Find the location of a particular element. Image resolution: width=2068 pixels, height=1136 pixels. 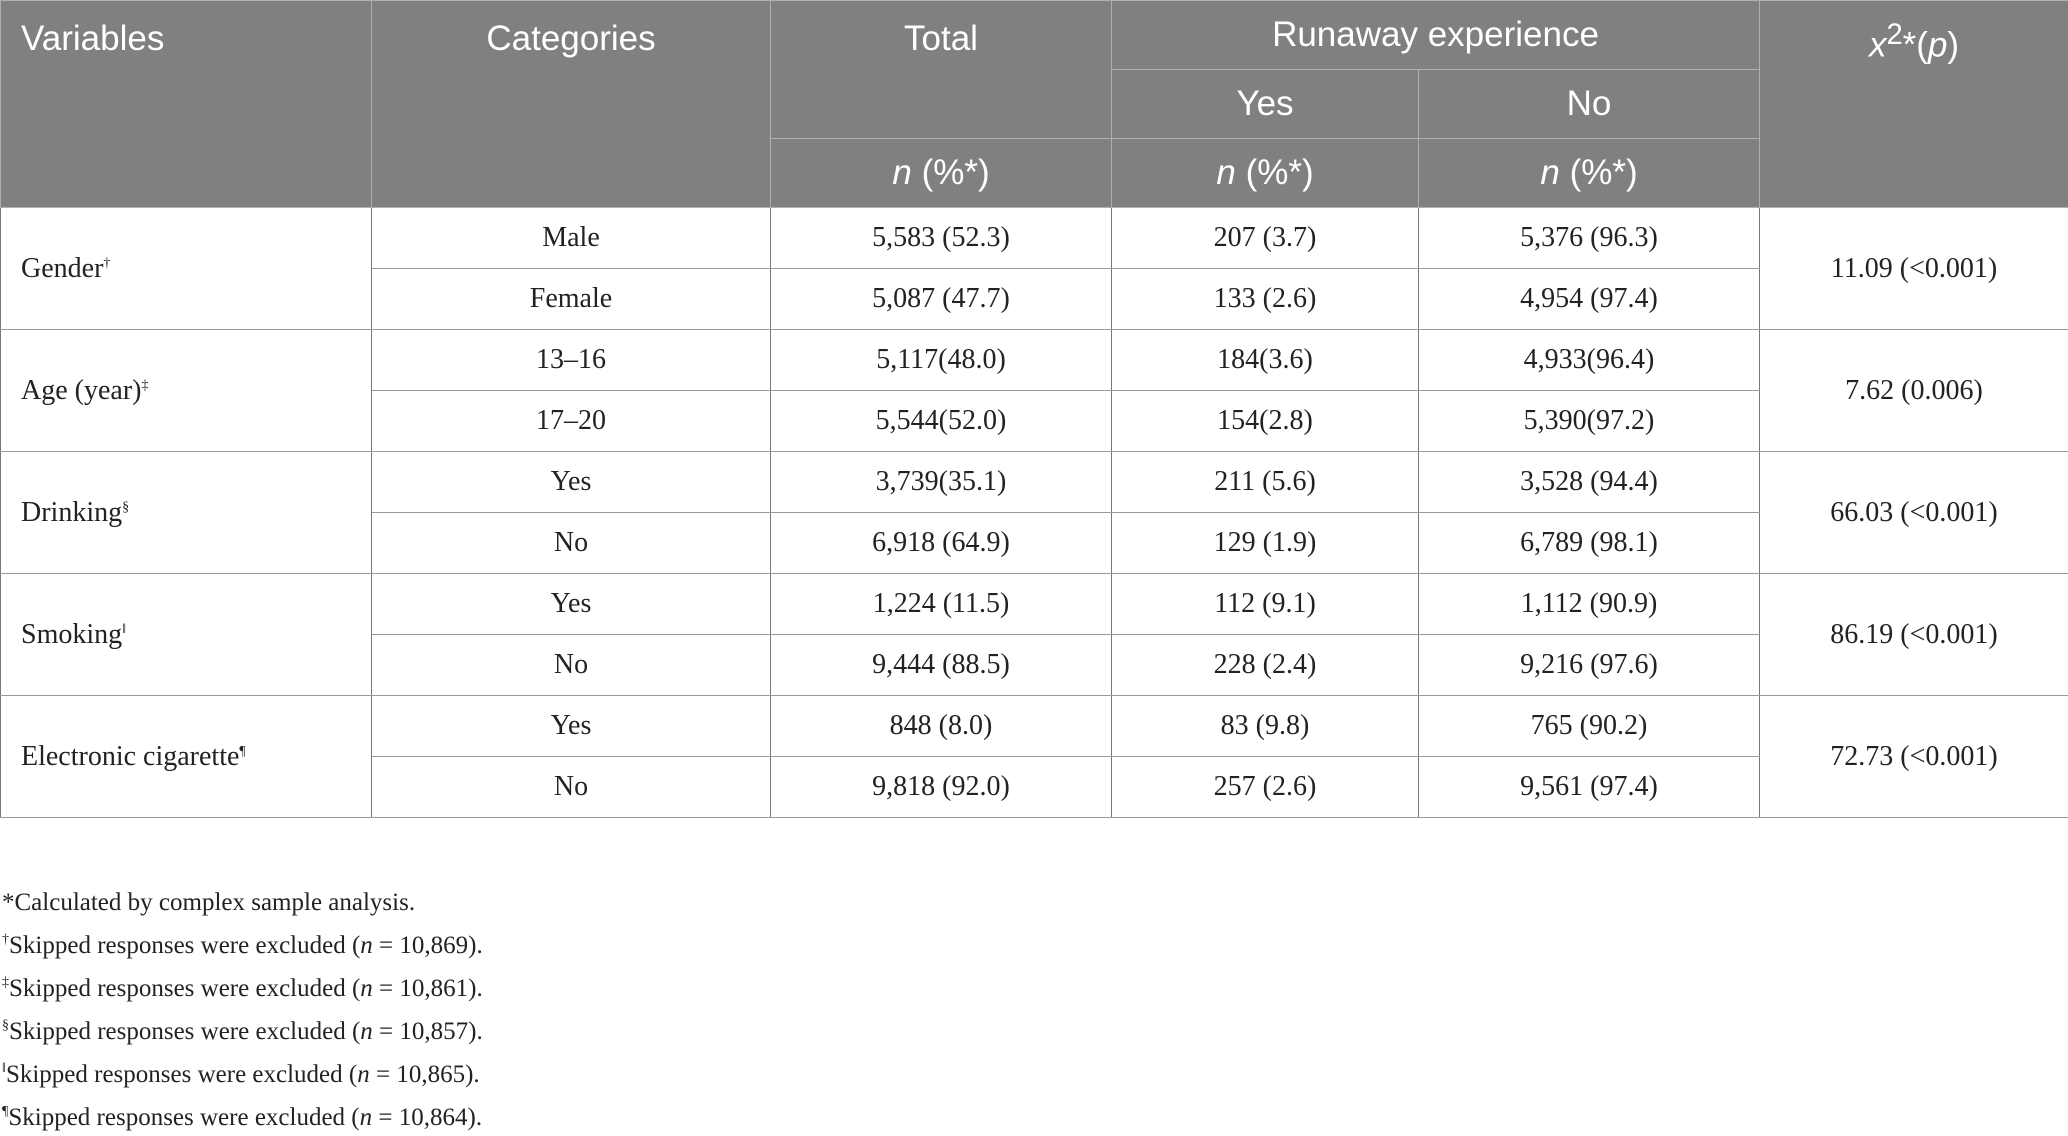

variable-label: Smoking is located at coordinates (71, 634).